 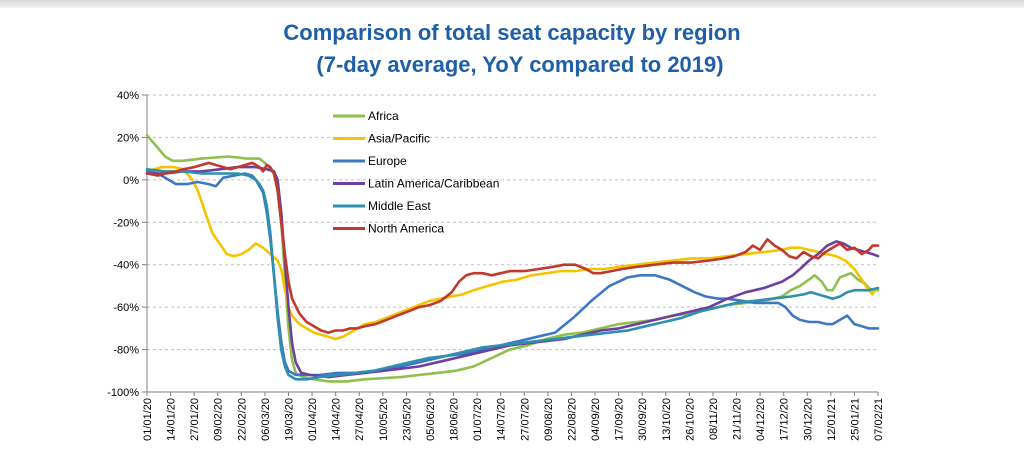 I want to click on x-tick-label: 17/12/20, so click(x=785, y=419).